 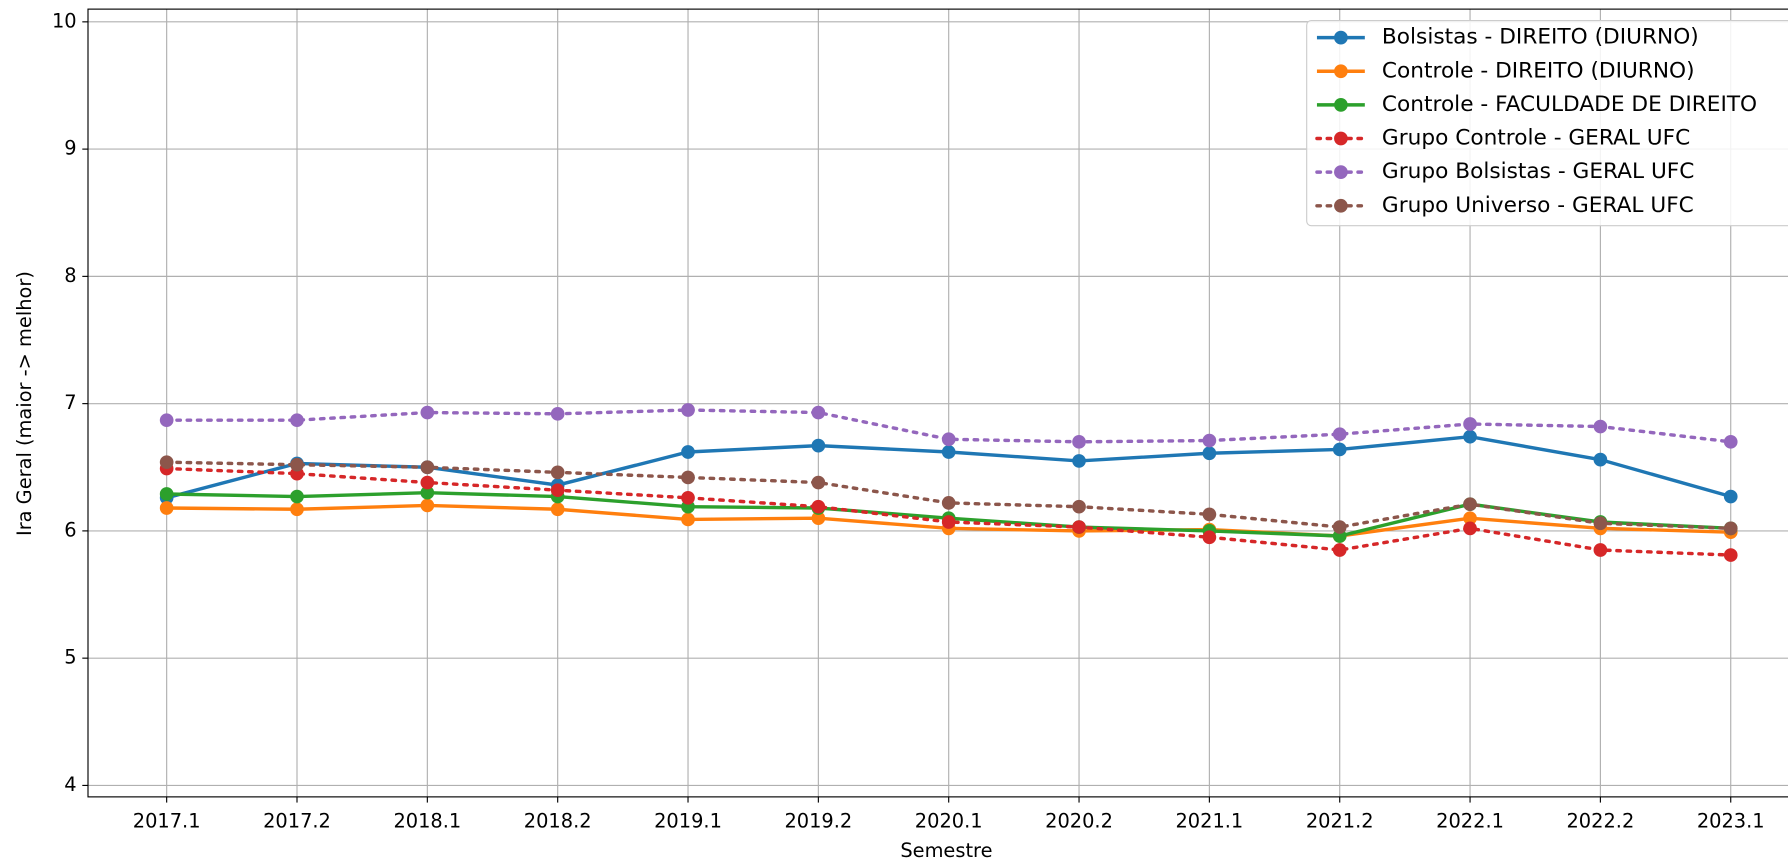 What do you see at coordinates (24, 403) in the screenshot?
I see `y-axis-label: Ira Geral (maior -> melhor)` at bounding box center [24, 403].